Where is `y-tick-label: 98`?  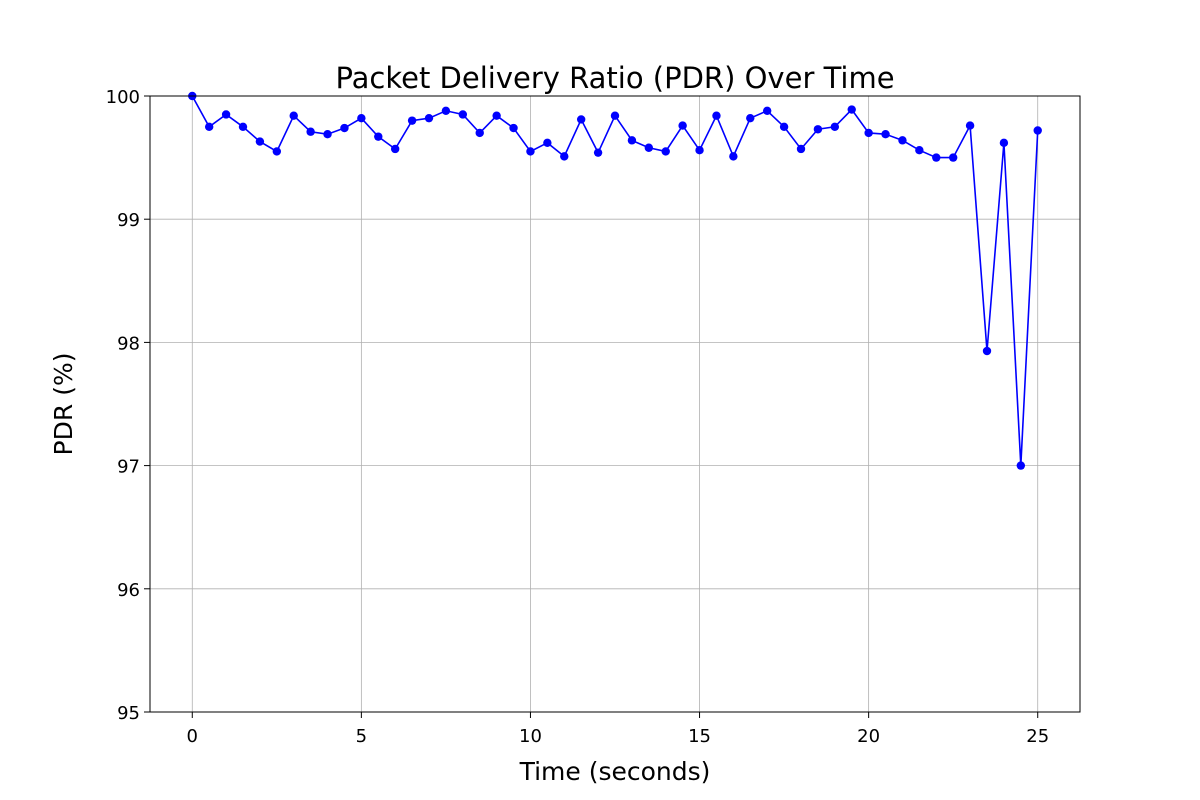 y-tick-label: 98 is located at coordinates (128, 343).